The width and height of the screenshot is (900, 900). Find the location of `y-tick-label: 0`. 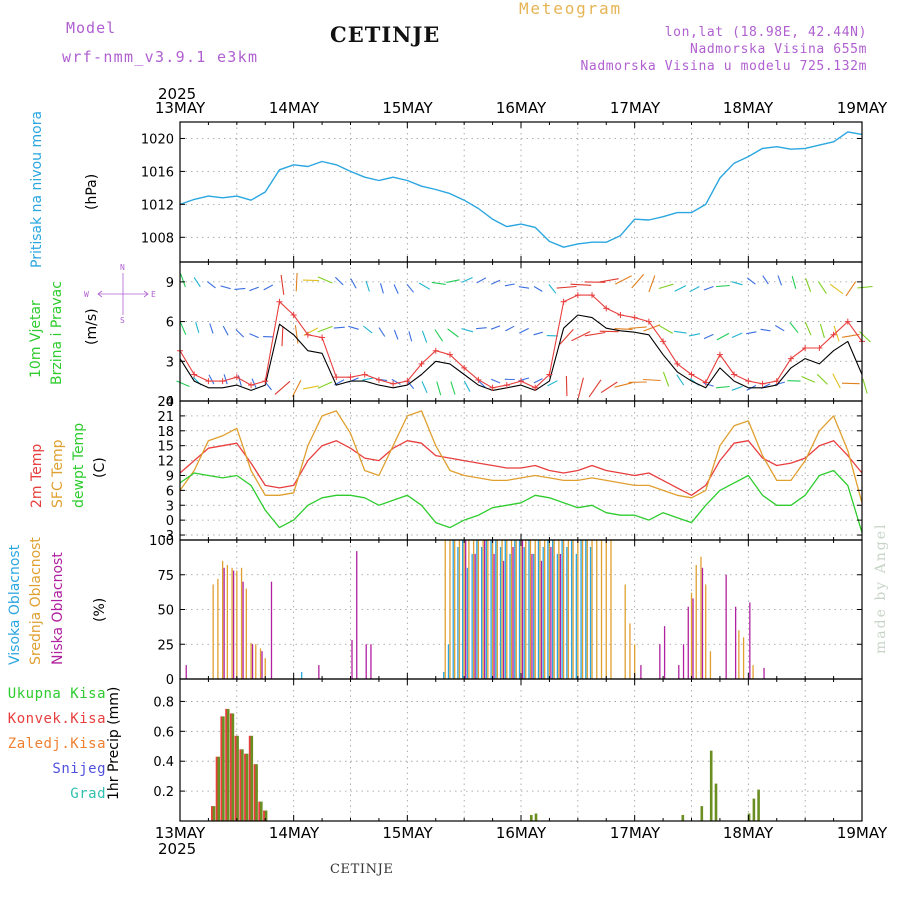

y-tick-label: 0 is located at coordinates (170, 680).